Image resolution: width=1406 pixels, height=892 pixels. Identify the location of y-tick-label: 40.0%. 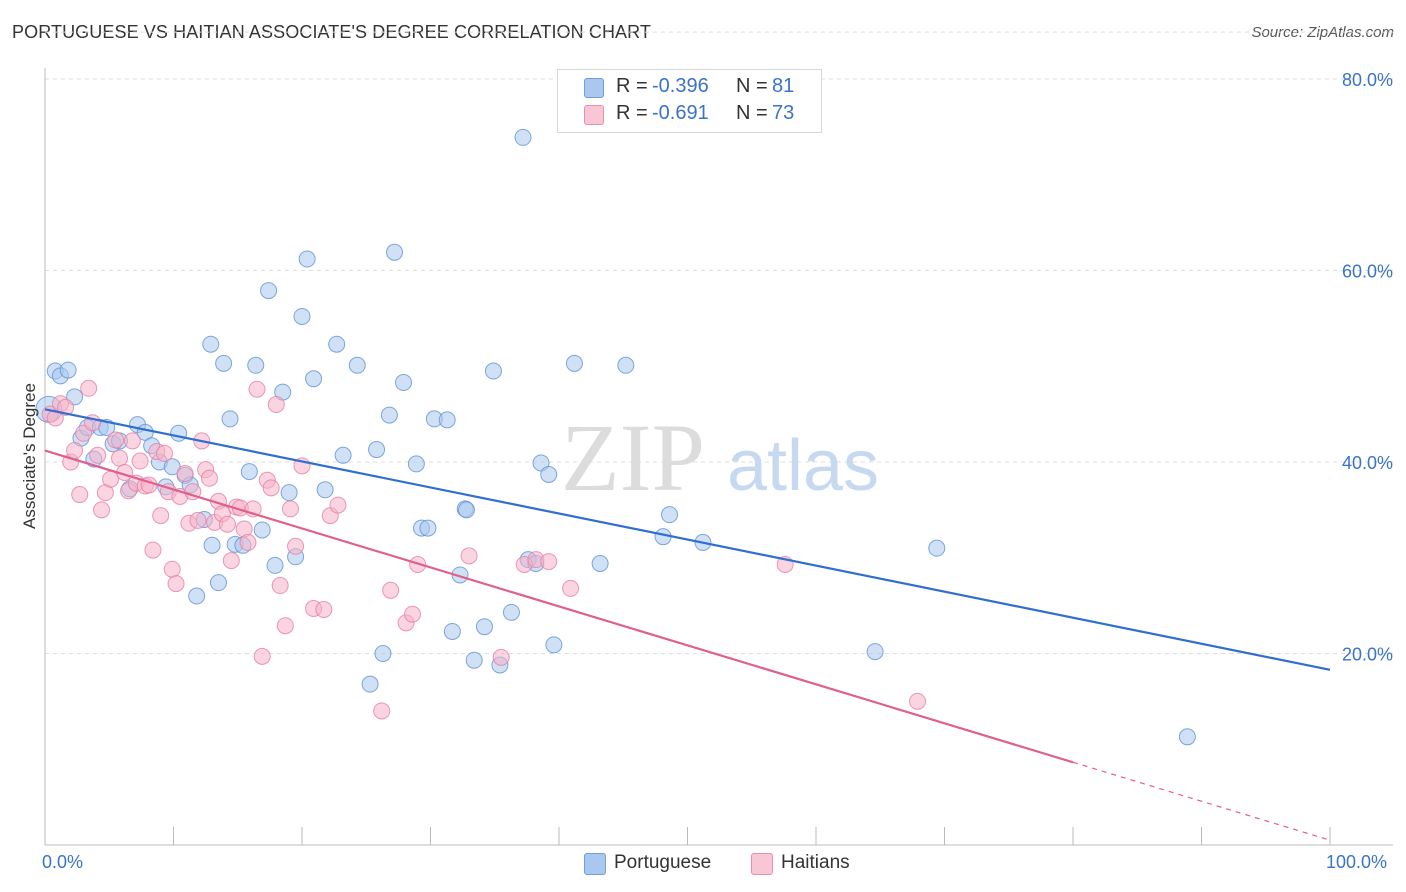
(1367, 463).